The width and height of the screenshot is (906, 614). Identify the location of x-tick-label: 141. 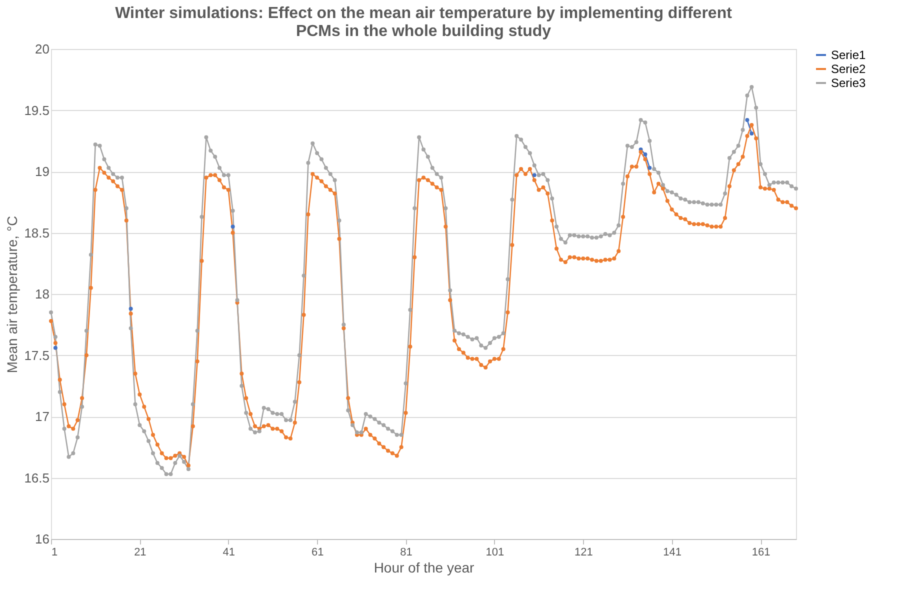
(672, 552).